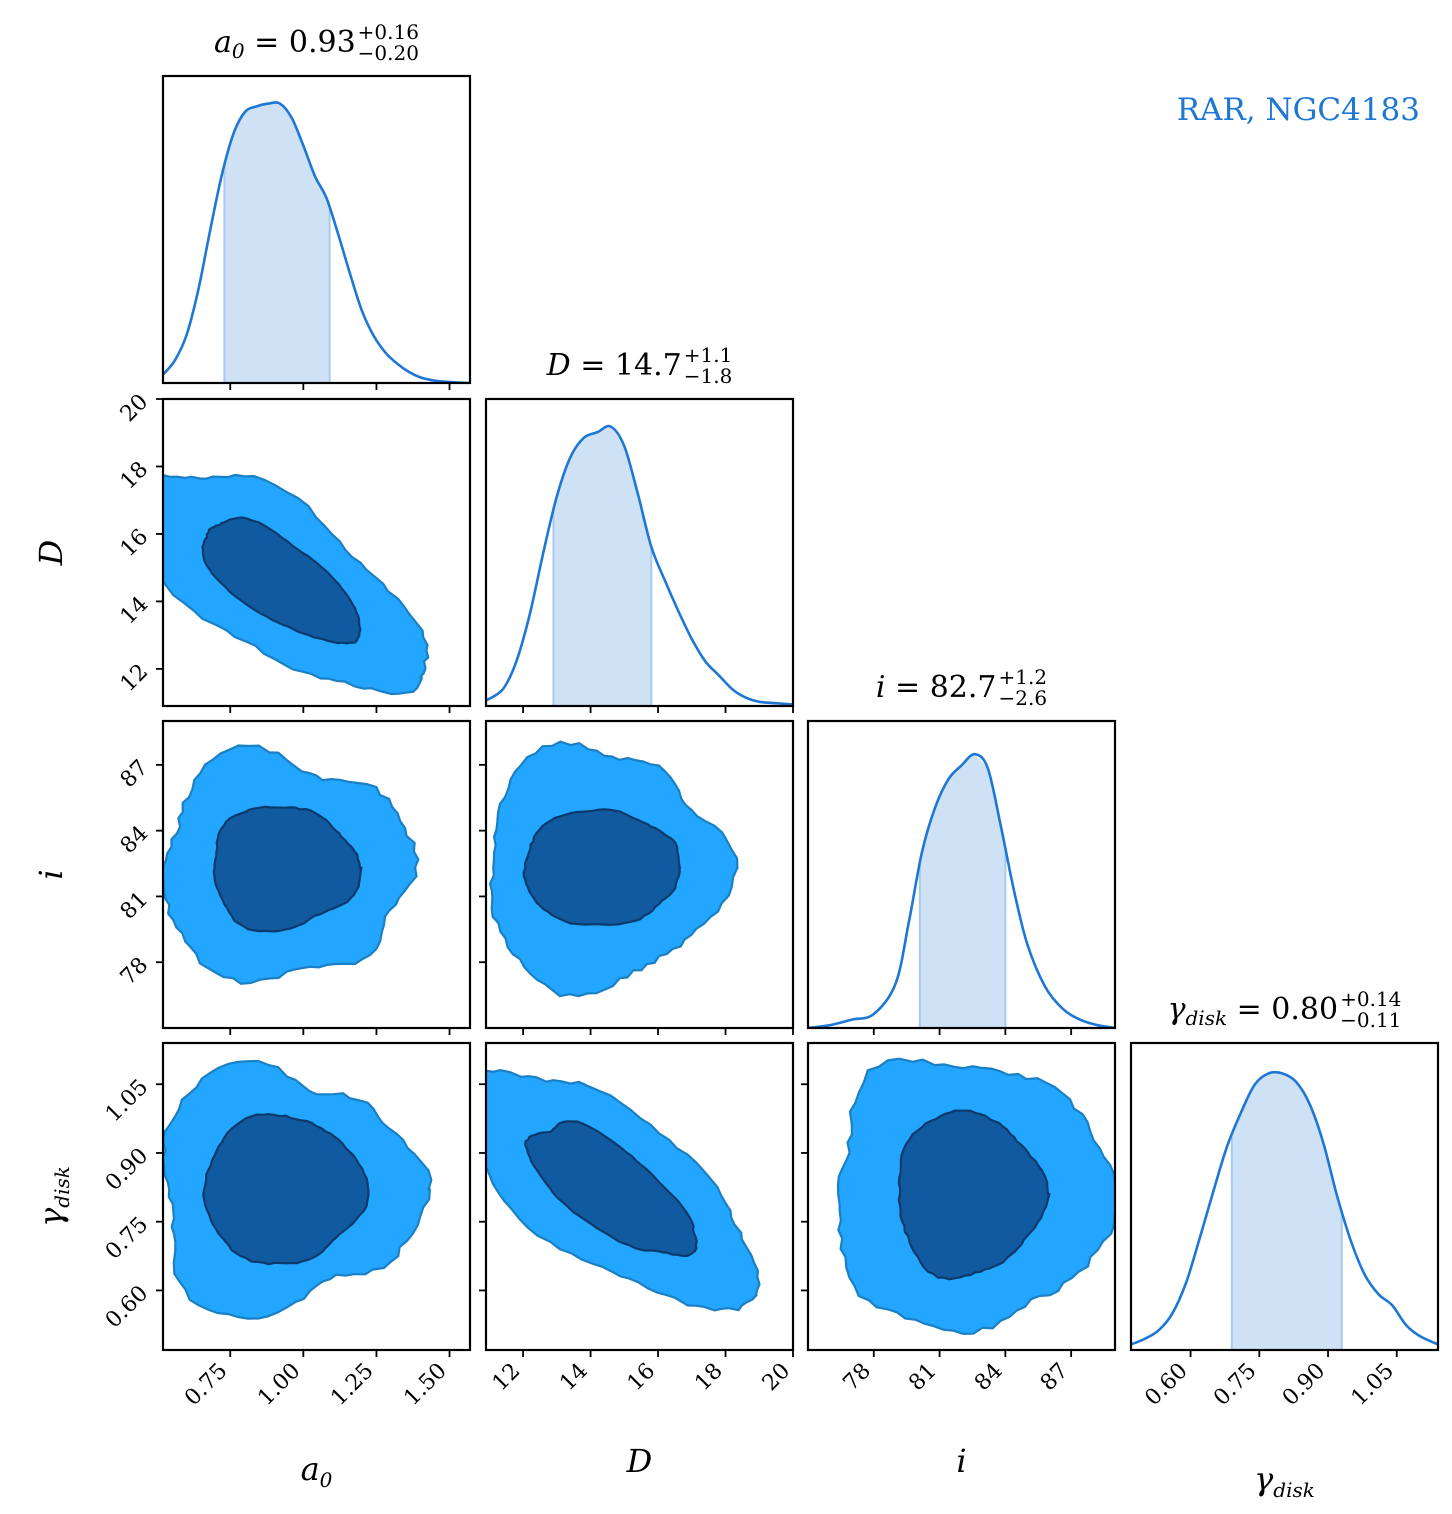  I want to click on xtick-label-i: 84, so click(988, 1377).